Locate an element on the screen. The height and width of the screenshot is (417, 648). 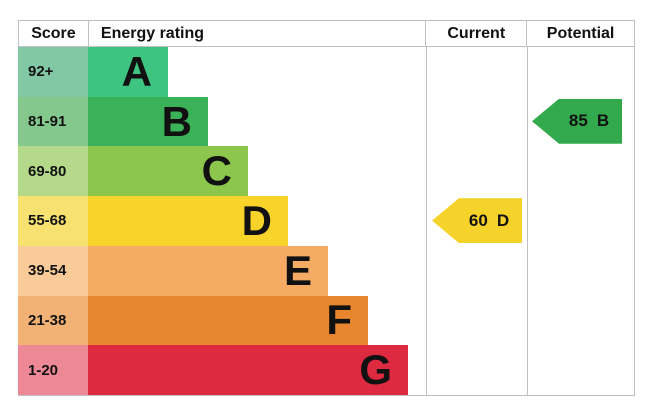
band-bar-g: G is located at coordinates (248, 370).